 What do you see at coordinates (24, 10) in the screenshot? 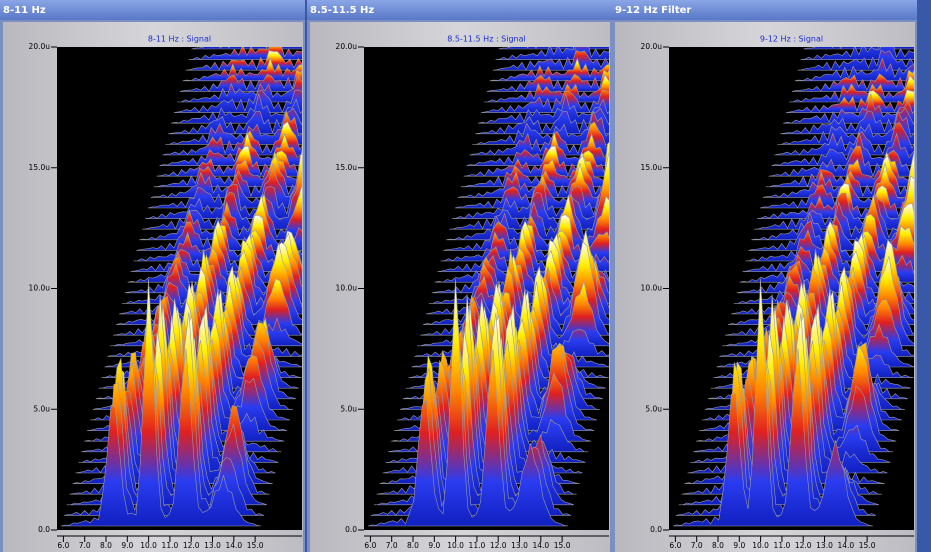
I see `window-title: 8-11 Hz` at bounding box center [24, 10].